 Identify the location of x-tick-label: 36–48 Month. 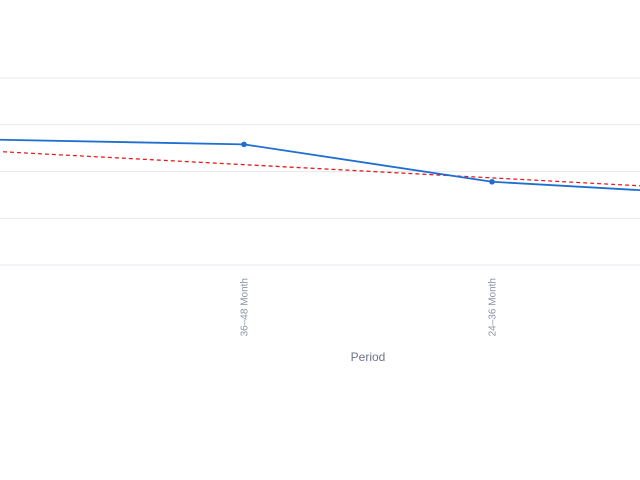
(245, 307).